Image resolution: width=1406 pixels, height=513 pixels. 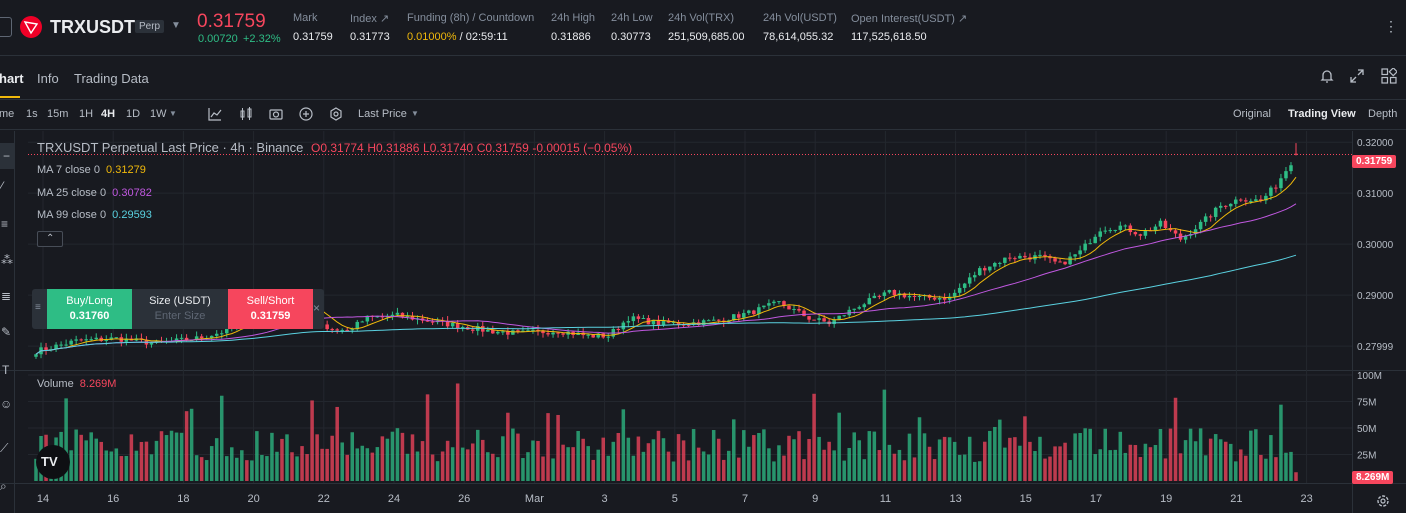 I want to click on settings-icon, so click(x=336, y=114).